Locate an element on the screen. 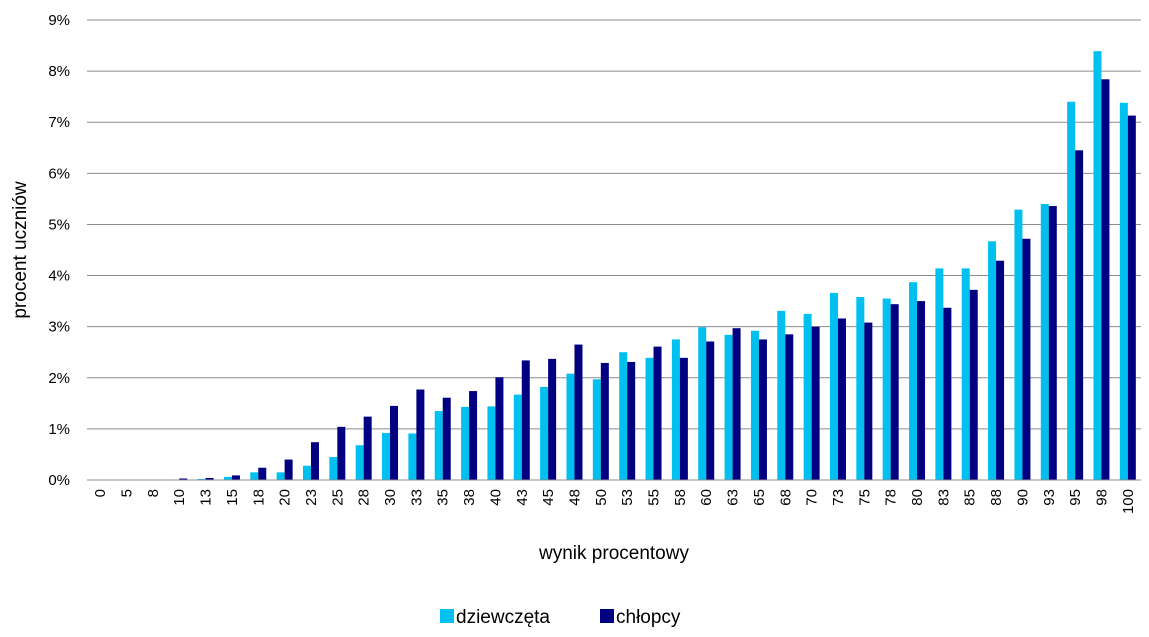 This screenshot has width=1149, height=637. y-tick-labels: 0% 1% 2% 3% 4% 5% 6% 7% 8% 9% is located at coordinates (59, 250).